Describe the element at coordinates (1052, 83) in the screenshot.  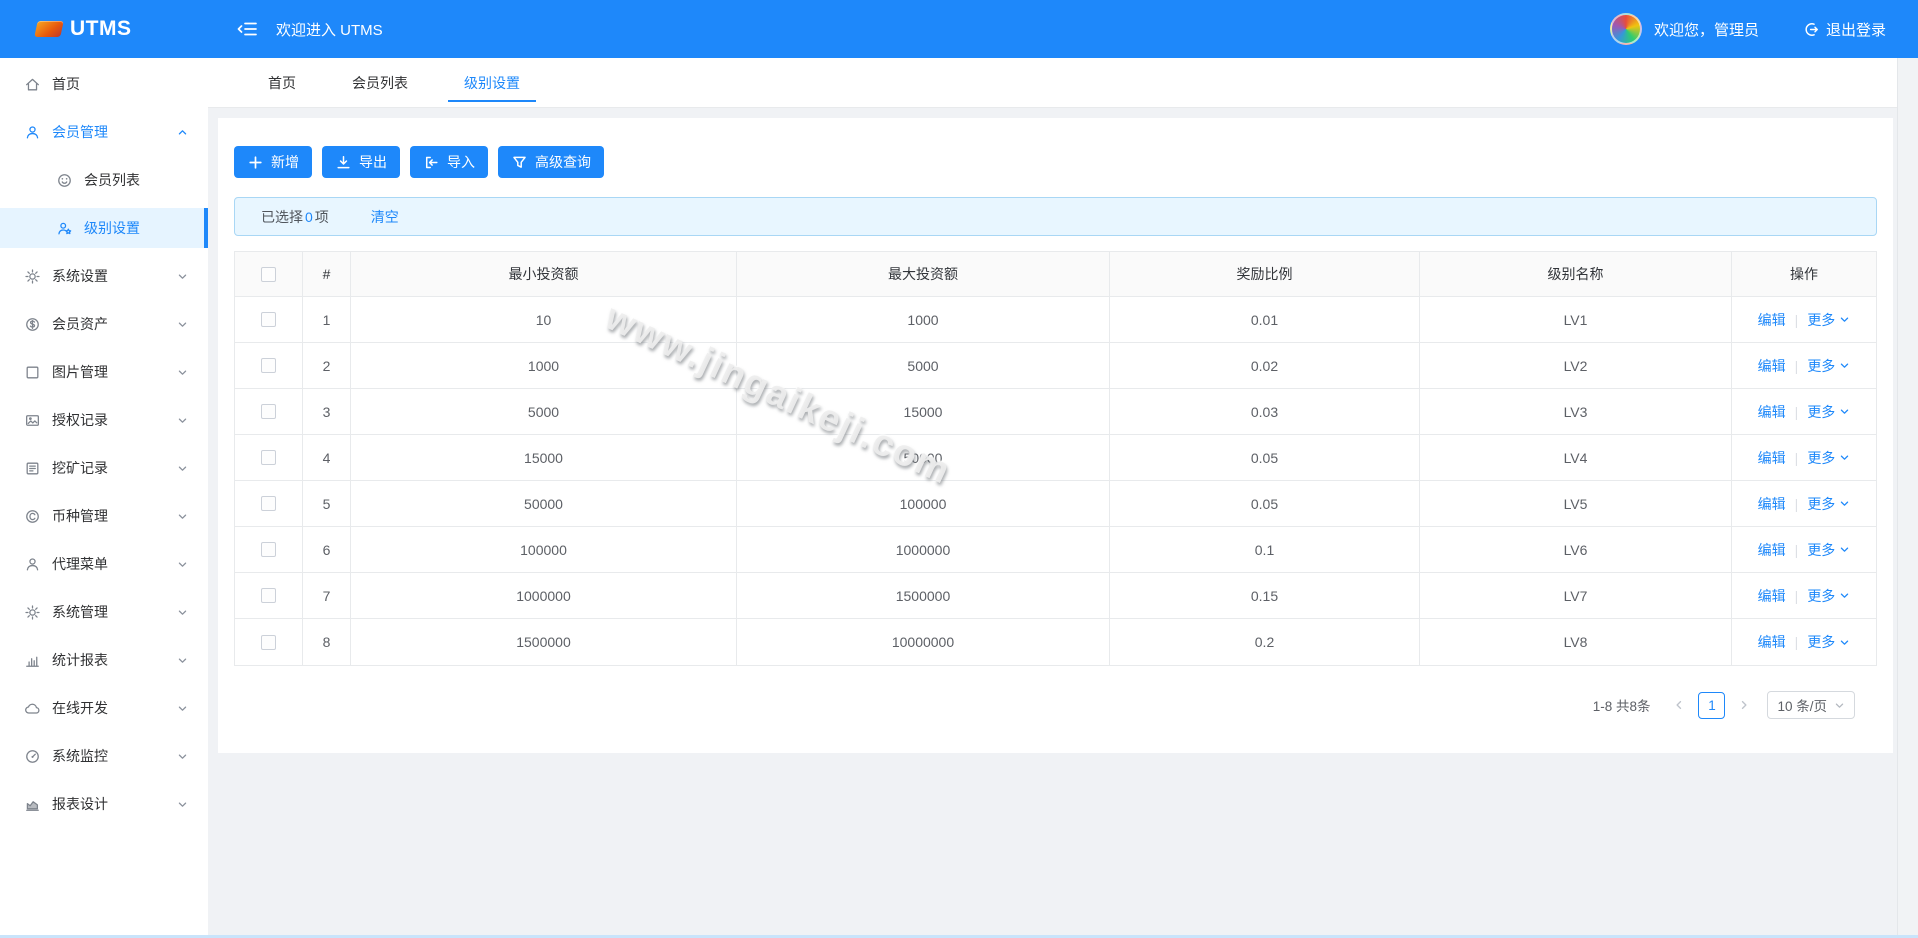
I see `tab-bar: 首页 会员列表 级别设置` at that location.